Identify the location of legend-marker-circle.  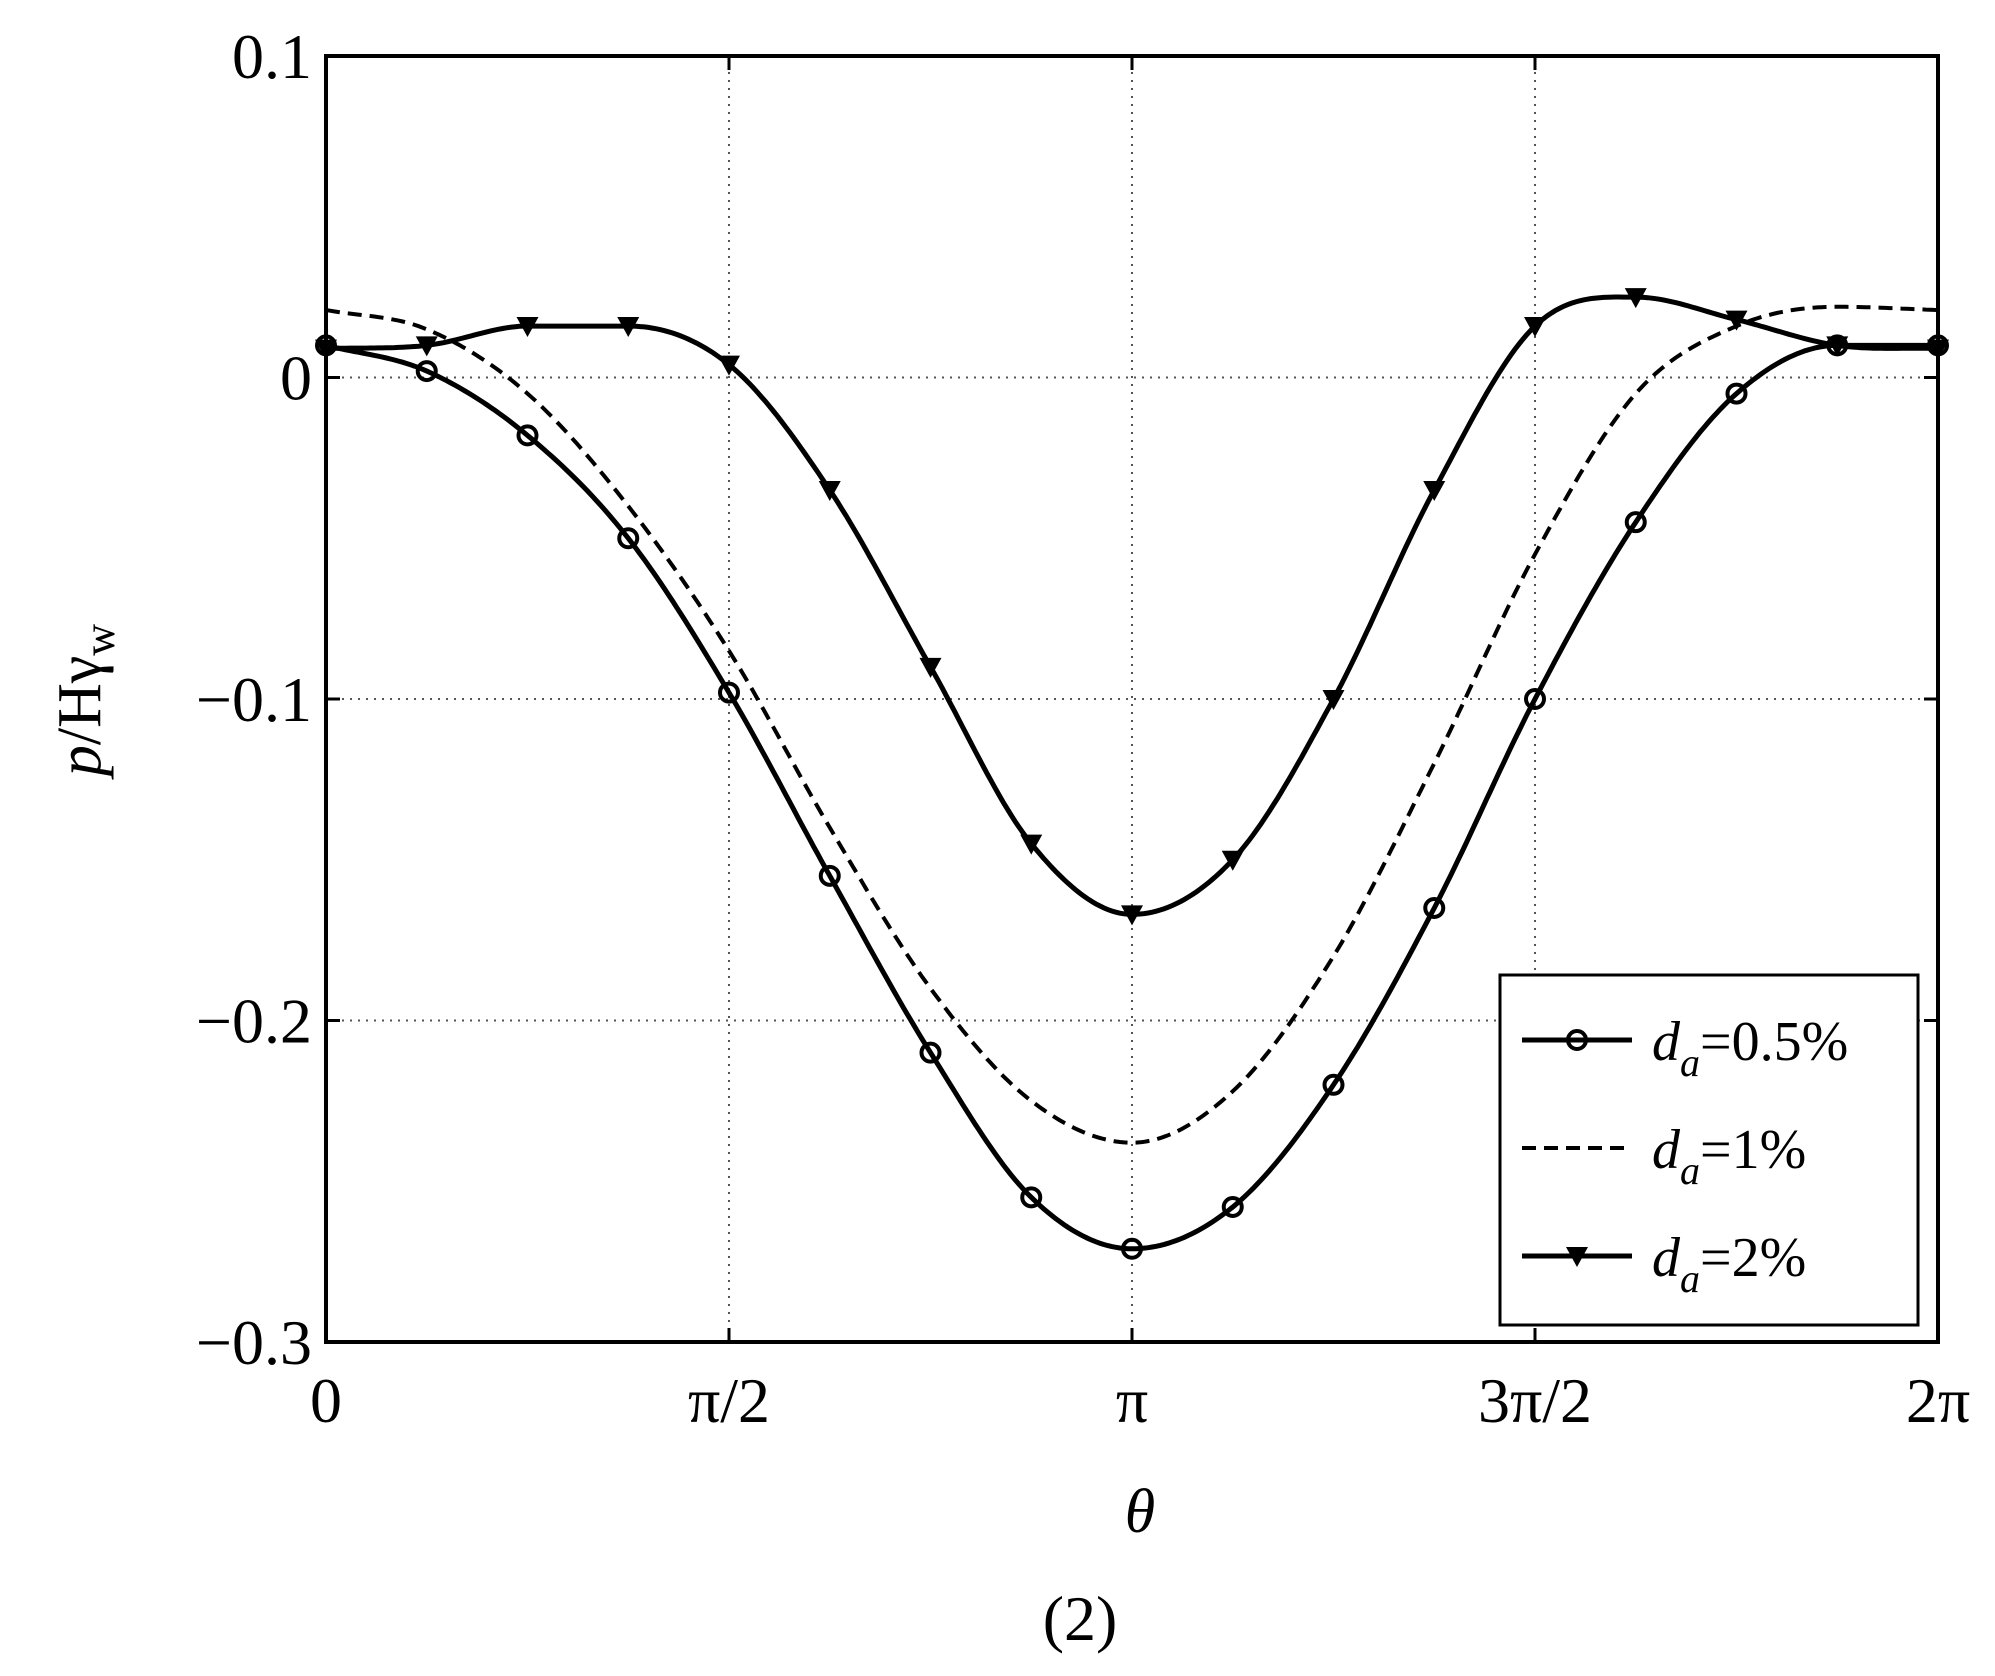
(1577, 1040).